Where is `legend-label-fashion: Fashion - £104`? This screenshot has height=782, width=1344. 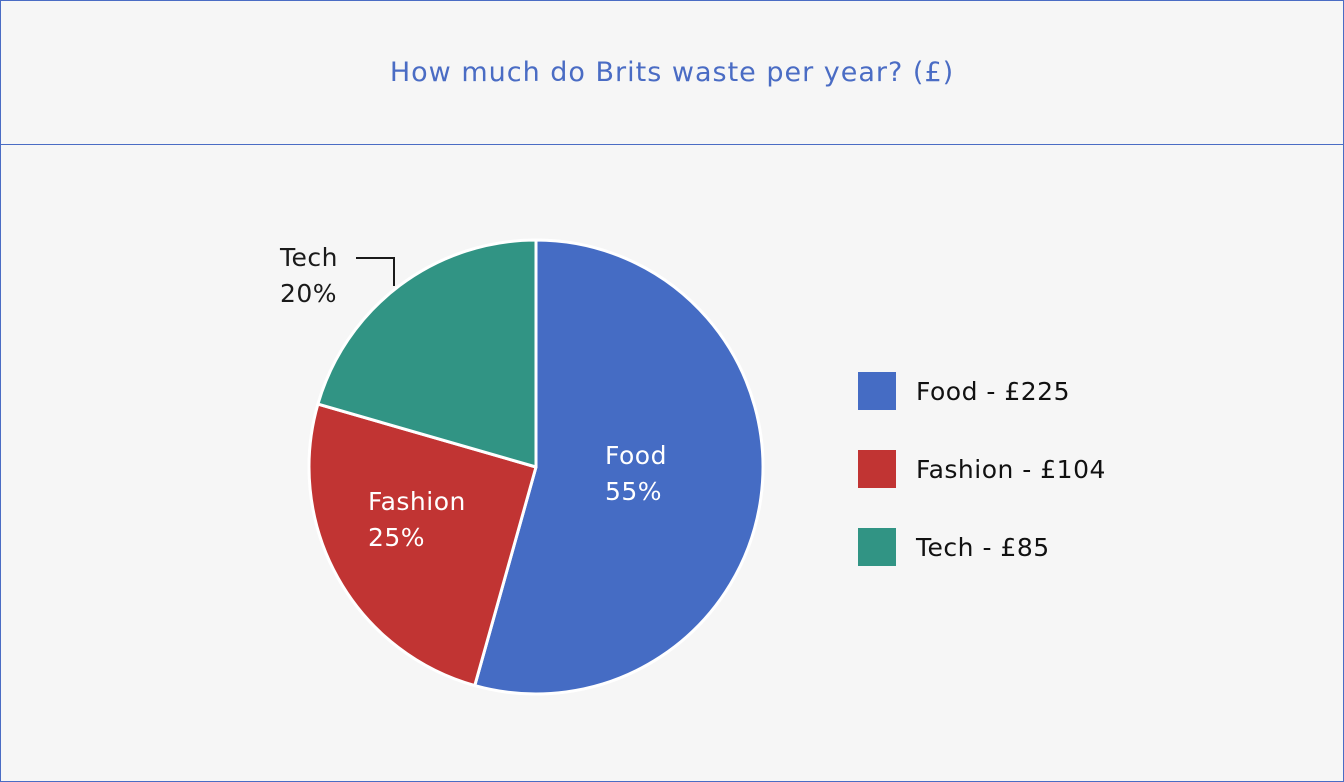 legend-label-fashion: Fashion - £104 is located at coordinates (1011, 469).